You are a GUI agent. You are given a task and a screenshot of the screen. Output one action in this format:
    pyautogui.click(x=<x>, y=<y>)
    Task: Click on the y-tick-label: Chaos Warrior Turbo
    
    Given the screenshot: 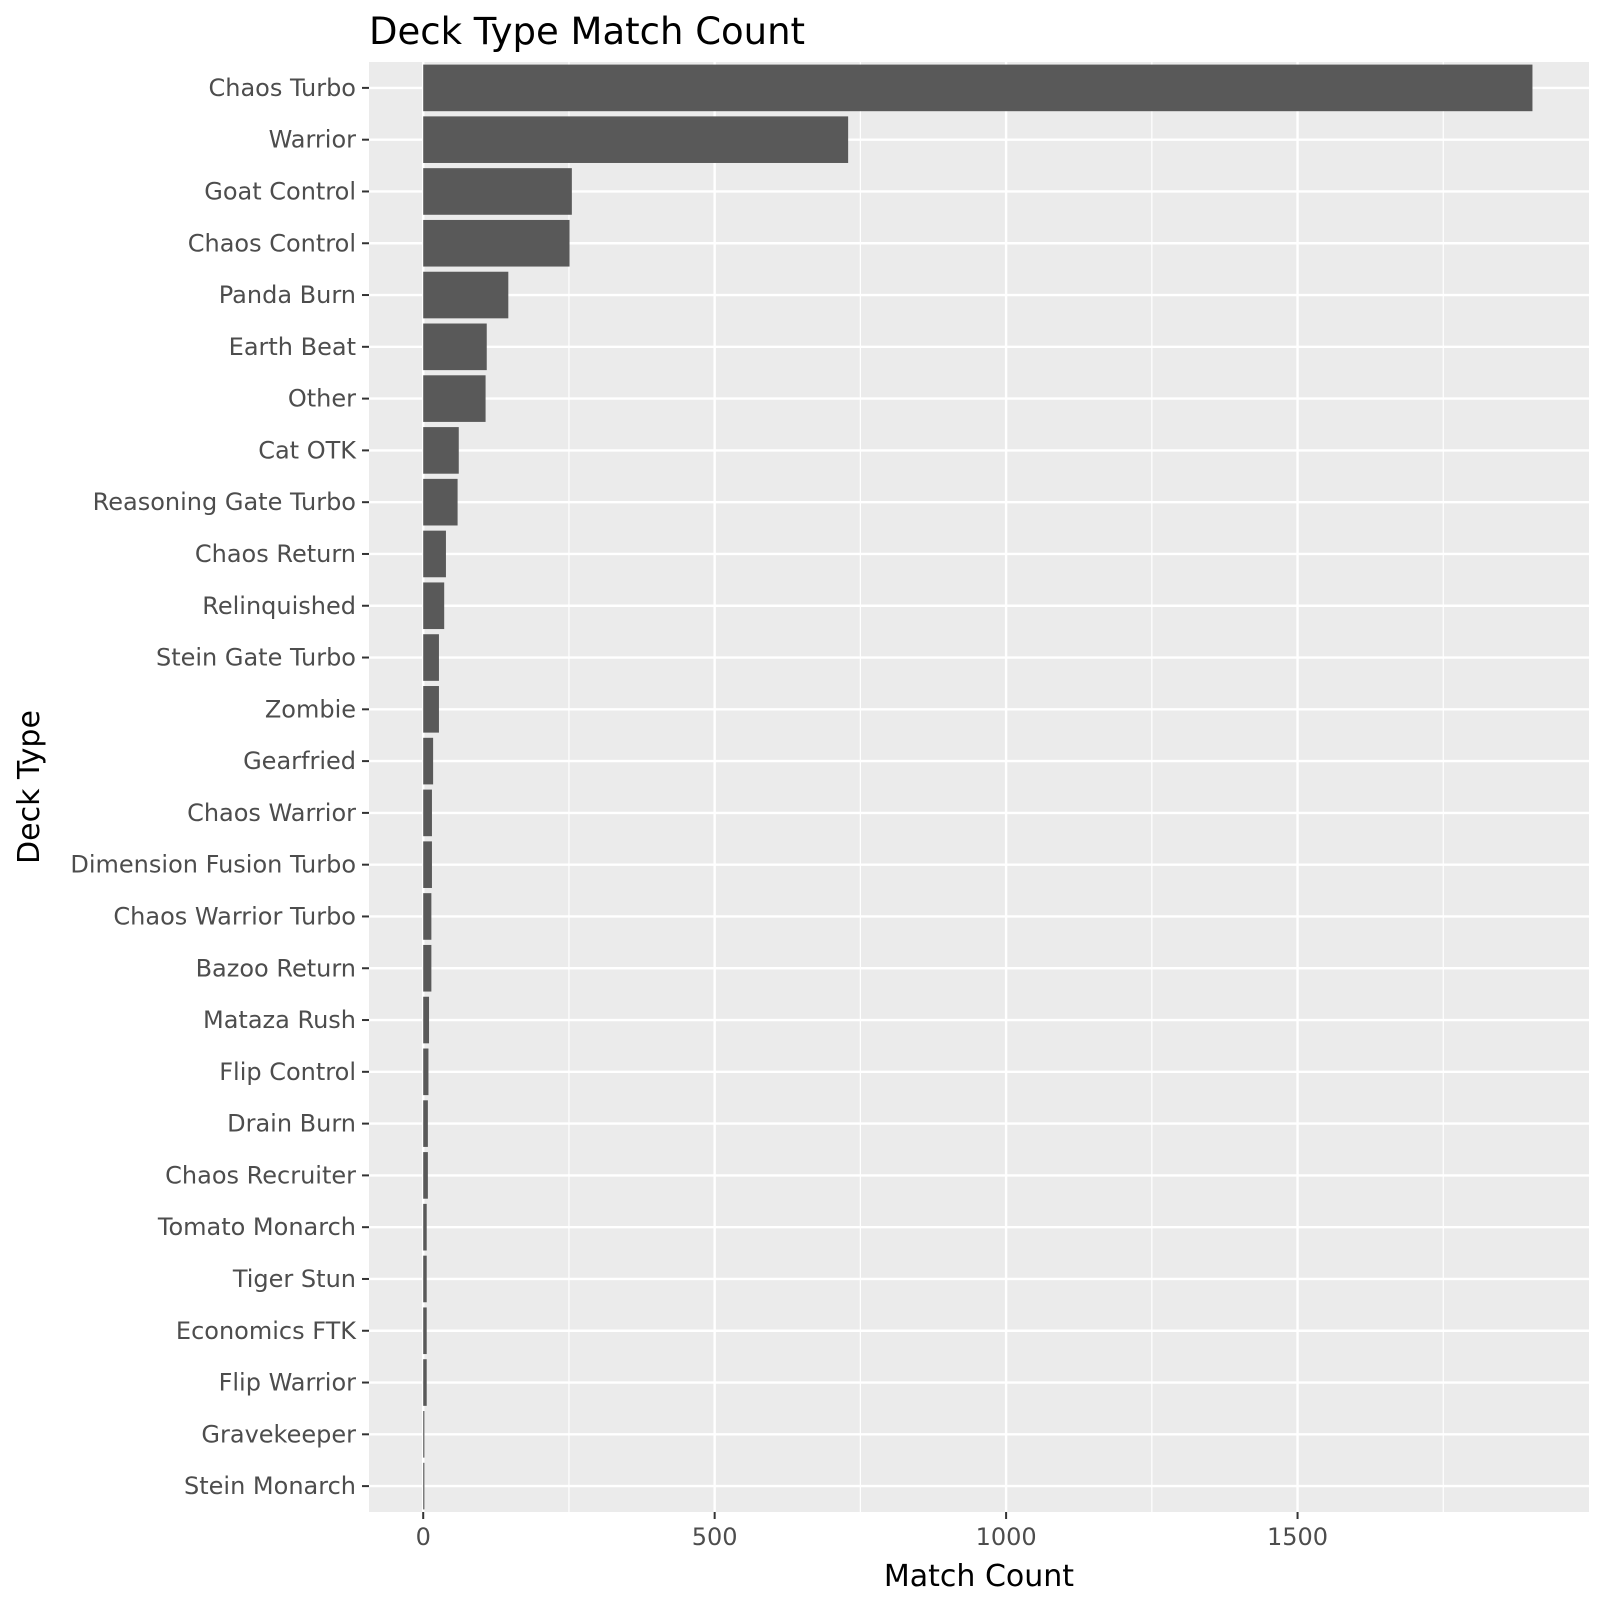 What is the action you would take?
    pyautogui.click(x=234, y=916)
    